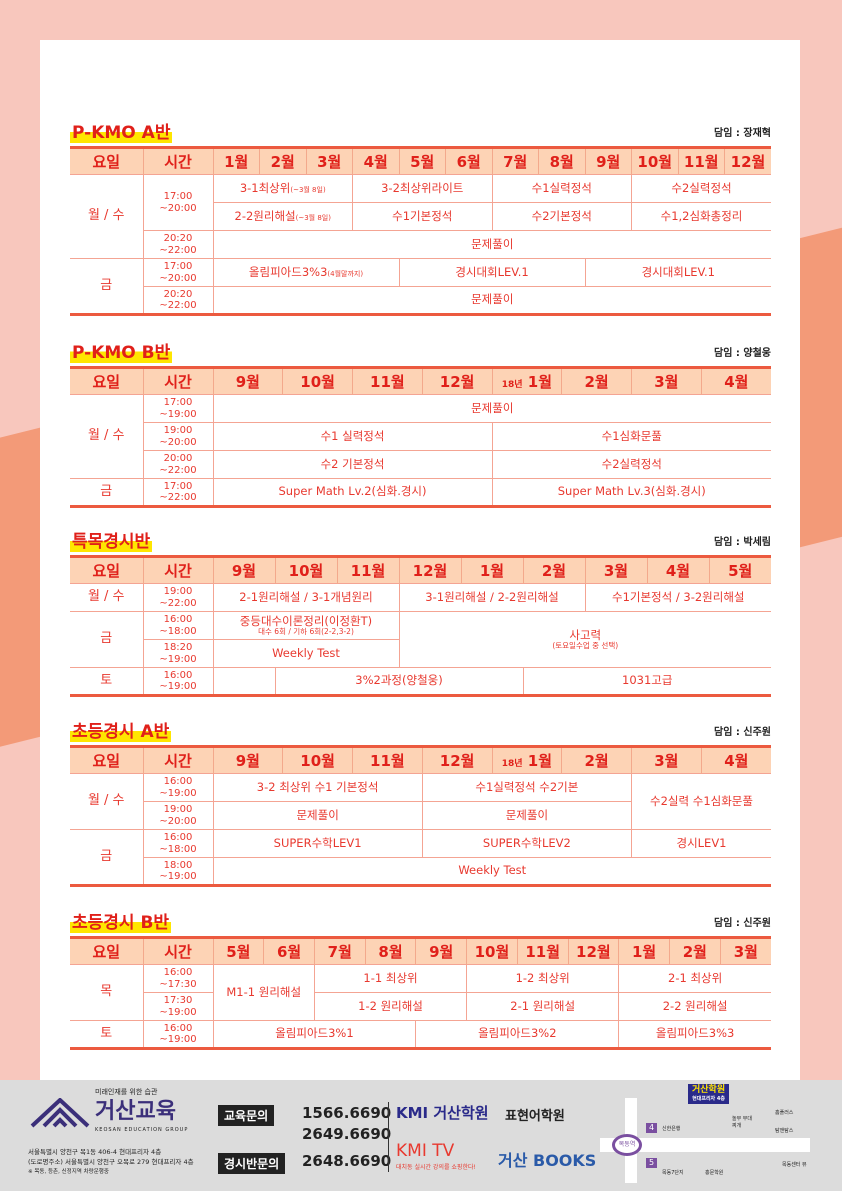 The width and height of the screenshot is (842, 1191). Describe the element at coordinates (491, 300) in the screenshot. I see `class-cell: 문제풀이` at that location.